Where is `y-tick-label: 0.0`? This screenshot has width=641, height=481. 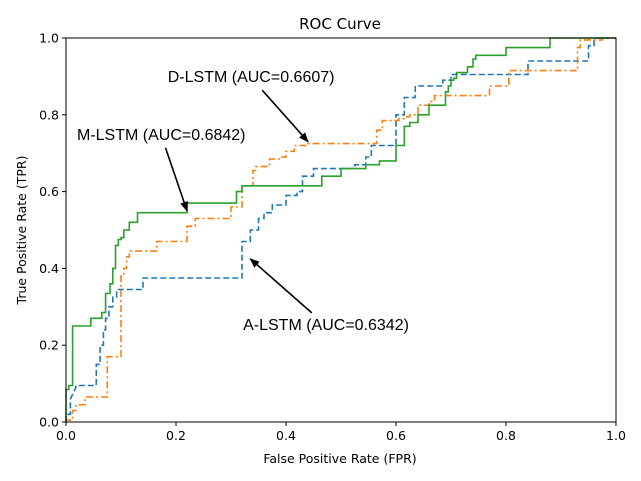
y-tick-label: 0.0 is located at coordinates (49, 422).